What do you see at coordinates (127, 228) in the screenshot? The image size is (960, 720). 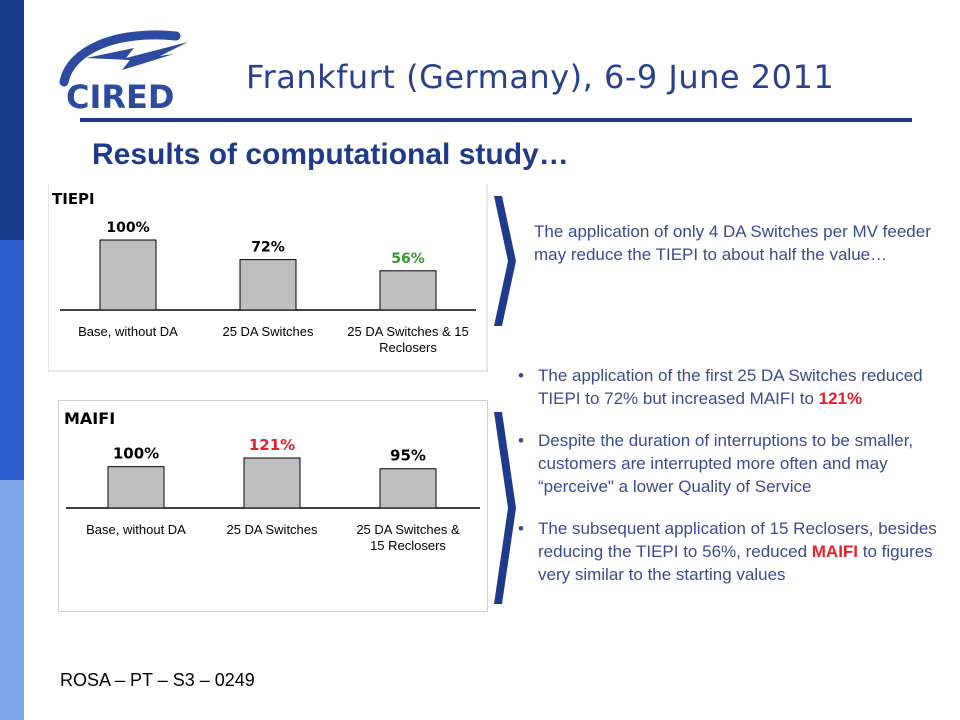 I see `tiepi-data-label: 100%` at bounding box center [127, 228].